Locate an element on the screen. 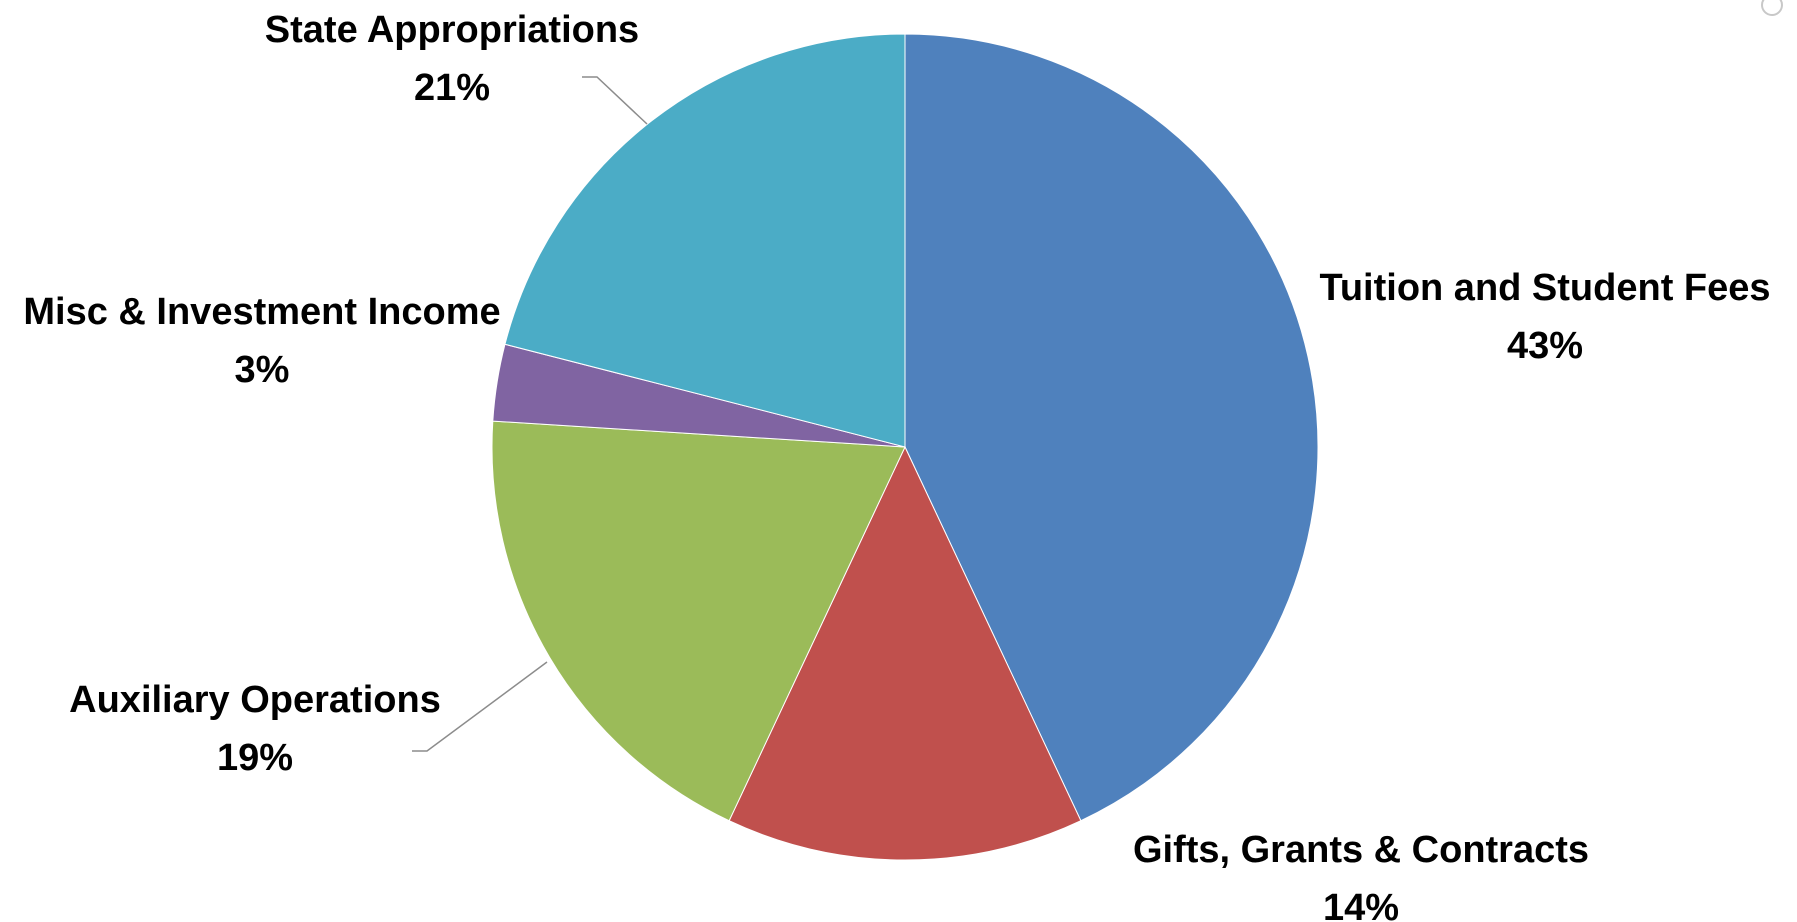 Image resolution: width=1797 pixels, height=922 pixels. slice-label-tuition: Tuition and Student Fees is located at coordinates (1544, 288).